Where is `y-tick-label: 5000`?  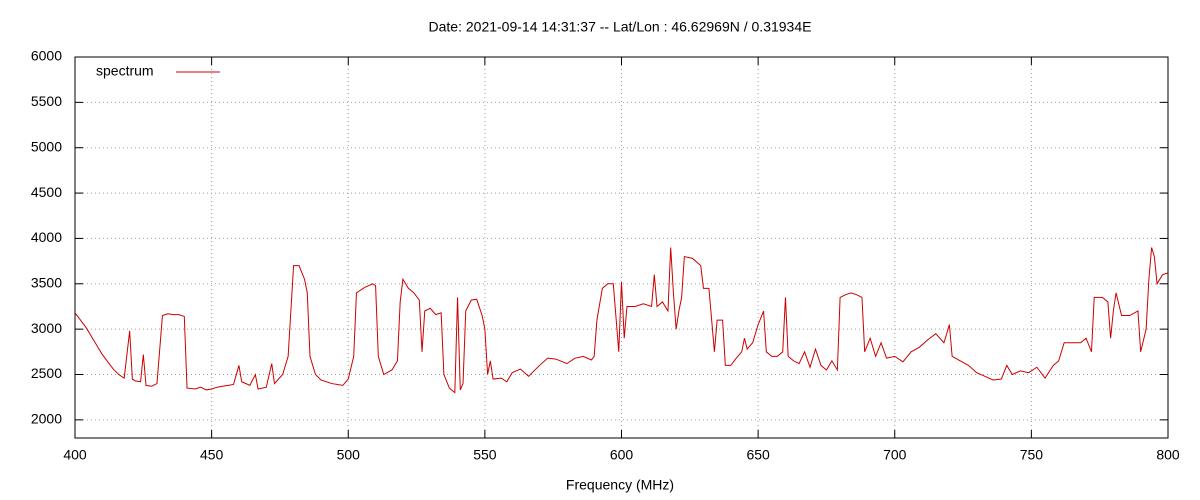
y-tick-label: 5000 is located at coordinates (46, 146).